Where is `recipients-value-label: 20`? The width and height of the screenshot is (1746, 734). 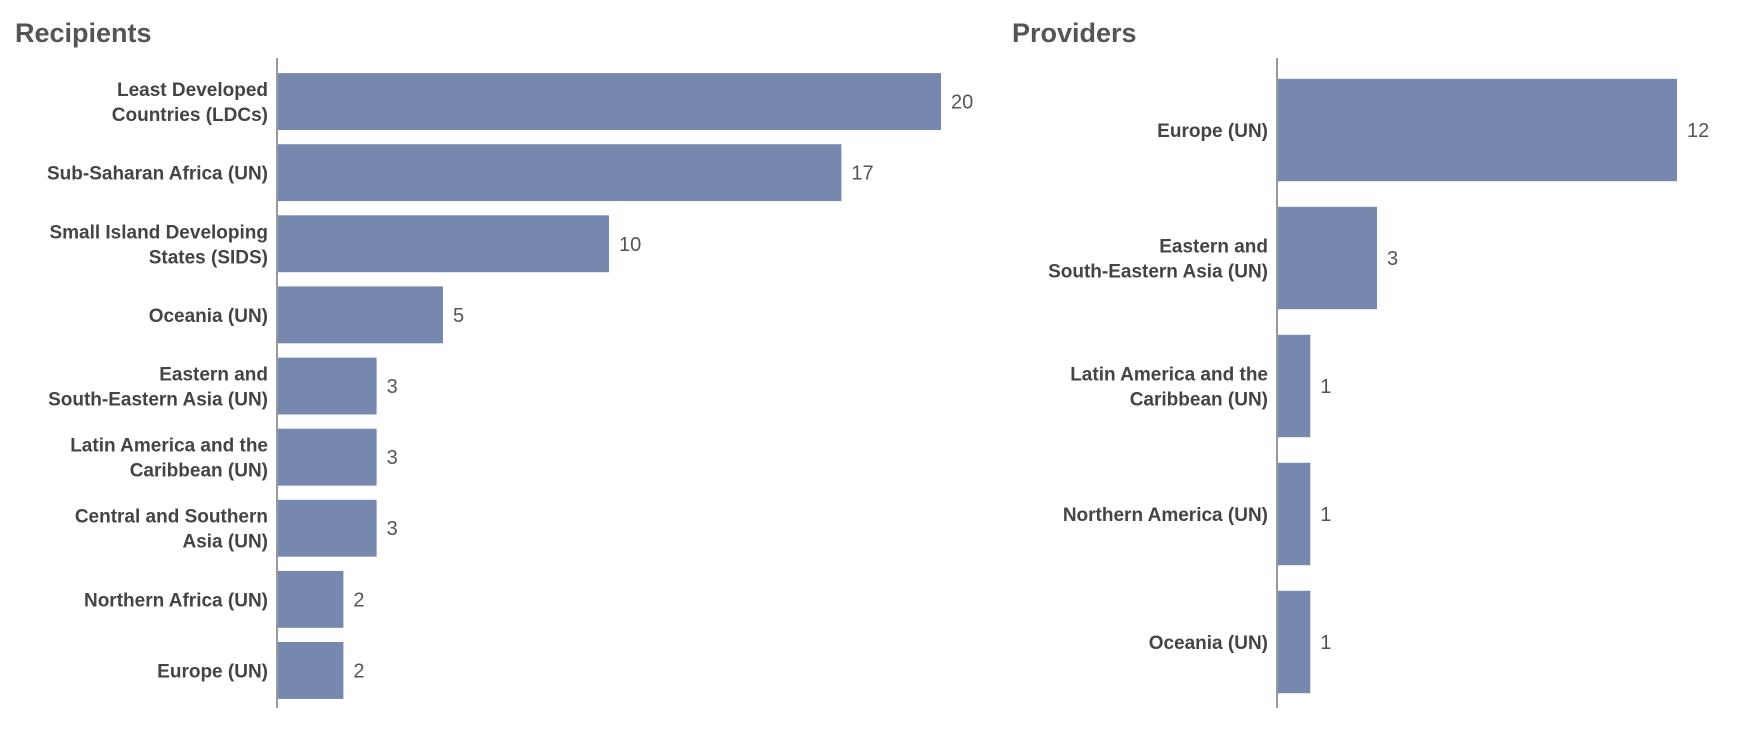 recipients-value-label: 20 is located at coordinates (962, 103).